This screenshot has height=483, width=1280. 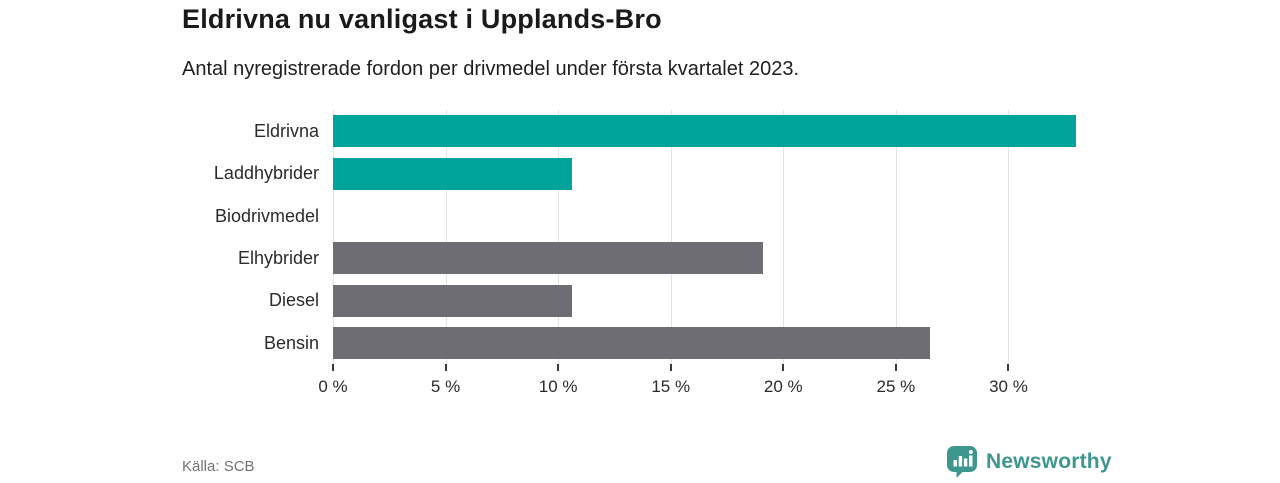 I want to click on source-note: Källa: SCB, so click(x=218, y=466).